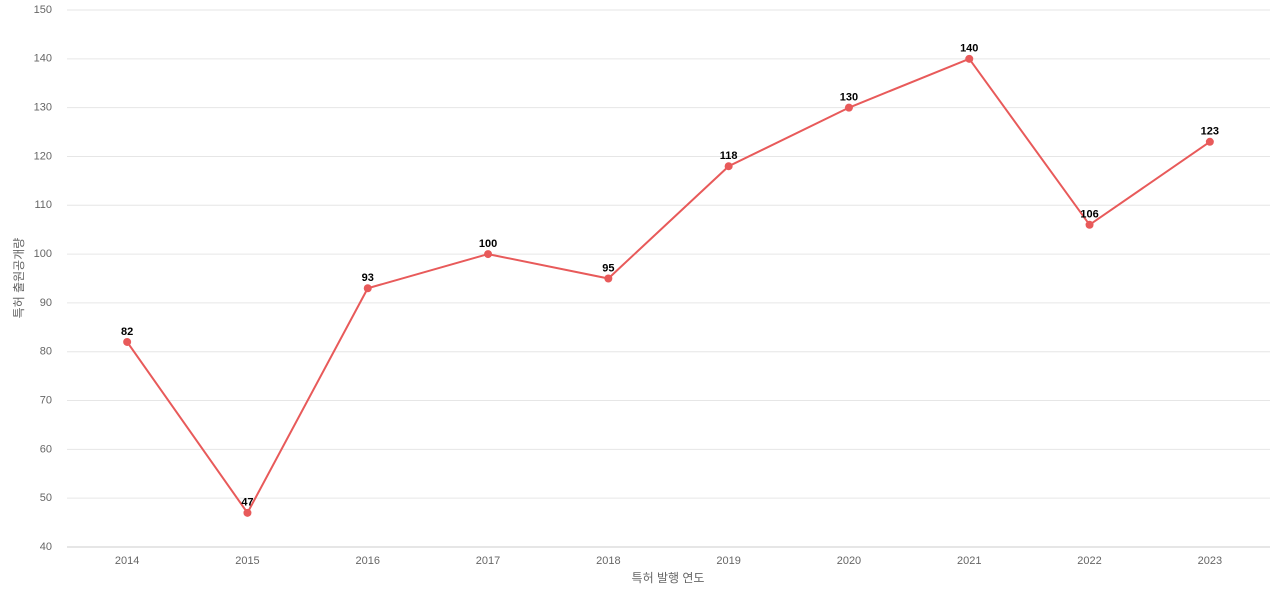  Describe the element at coordinates (668, 577) in the screenshot. I see `x-axis-label: 특허 발행 연도` at that location.